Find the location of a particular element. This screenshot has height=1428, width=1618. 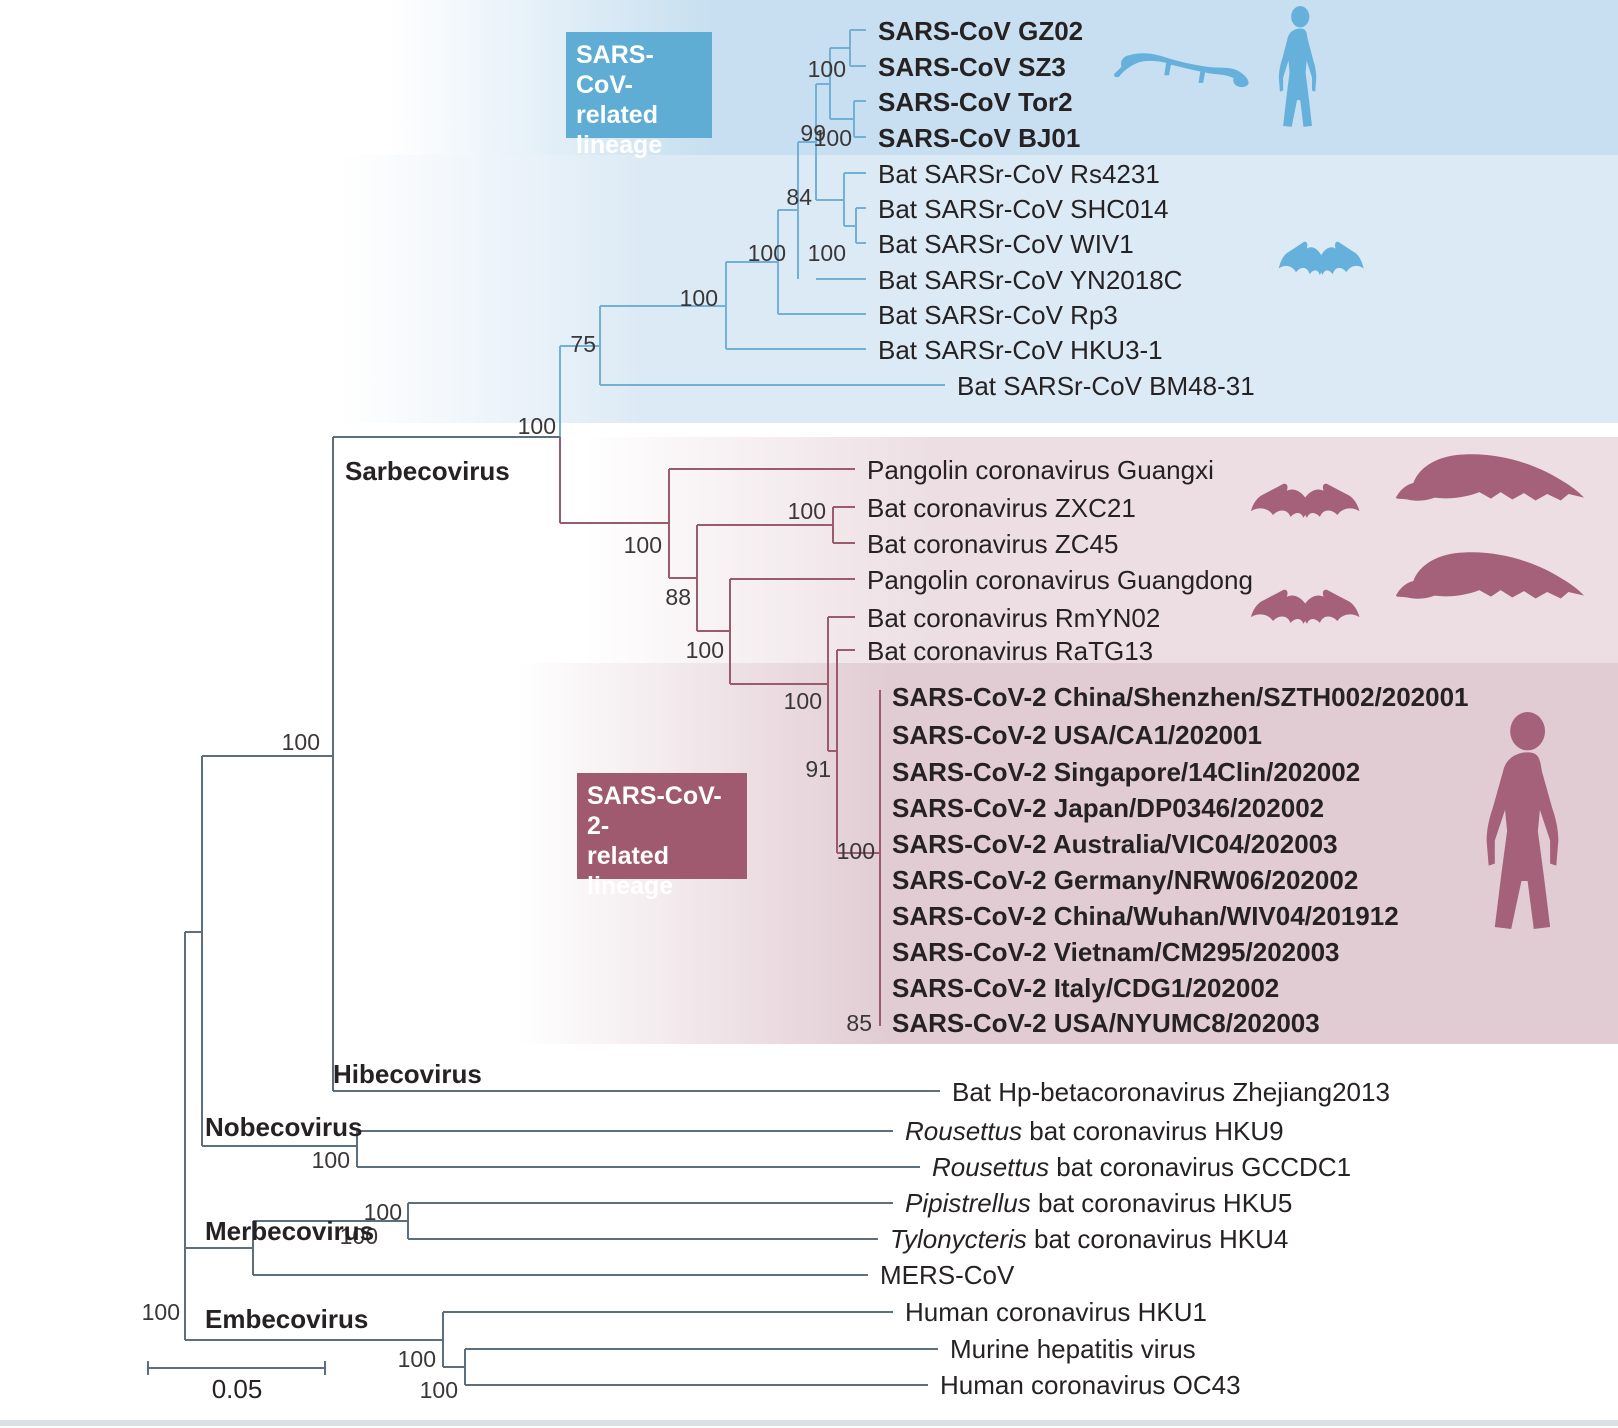

taxon-label-sars2-vietnam: SARS-CoV-2 Vietnam/CM295/202003 is located at coordinates (1116, 952).